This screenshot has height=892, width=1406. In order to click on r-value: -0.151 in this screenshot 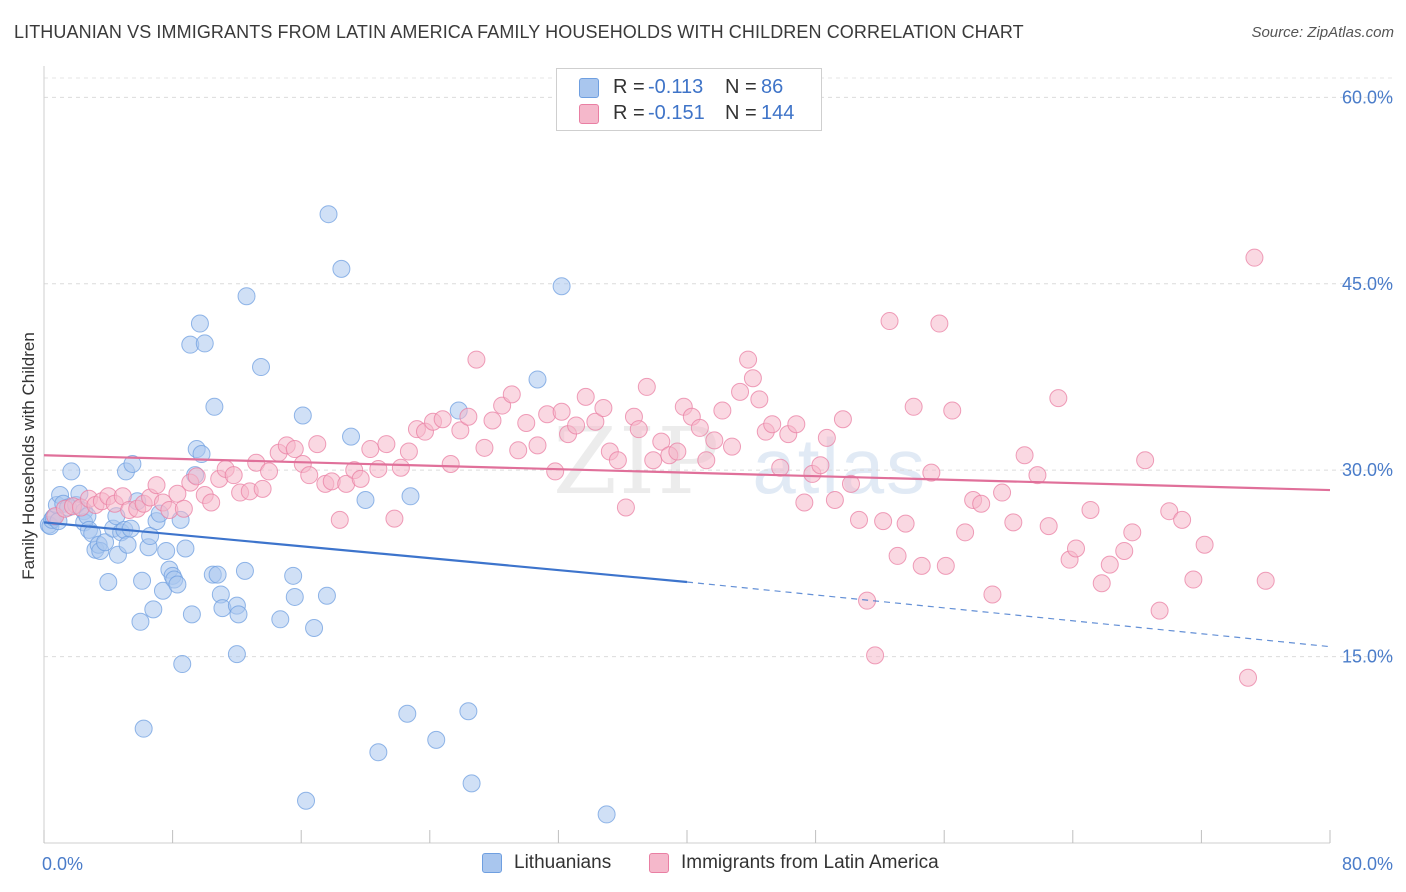, I will do `click(676, 113)`.